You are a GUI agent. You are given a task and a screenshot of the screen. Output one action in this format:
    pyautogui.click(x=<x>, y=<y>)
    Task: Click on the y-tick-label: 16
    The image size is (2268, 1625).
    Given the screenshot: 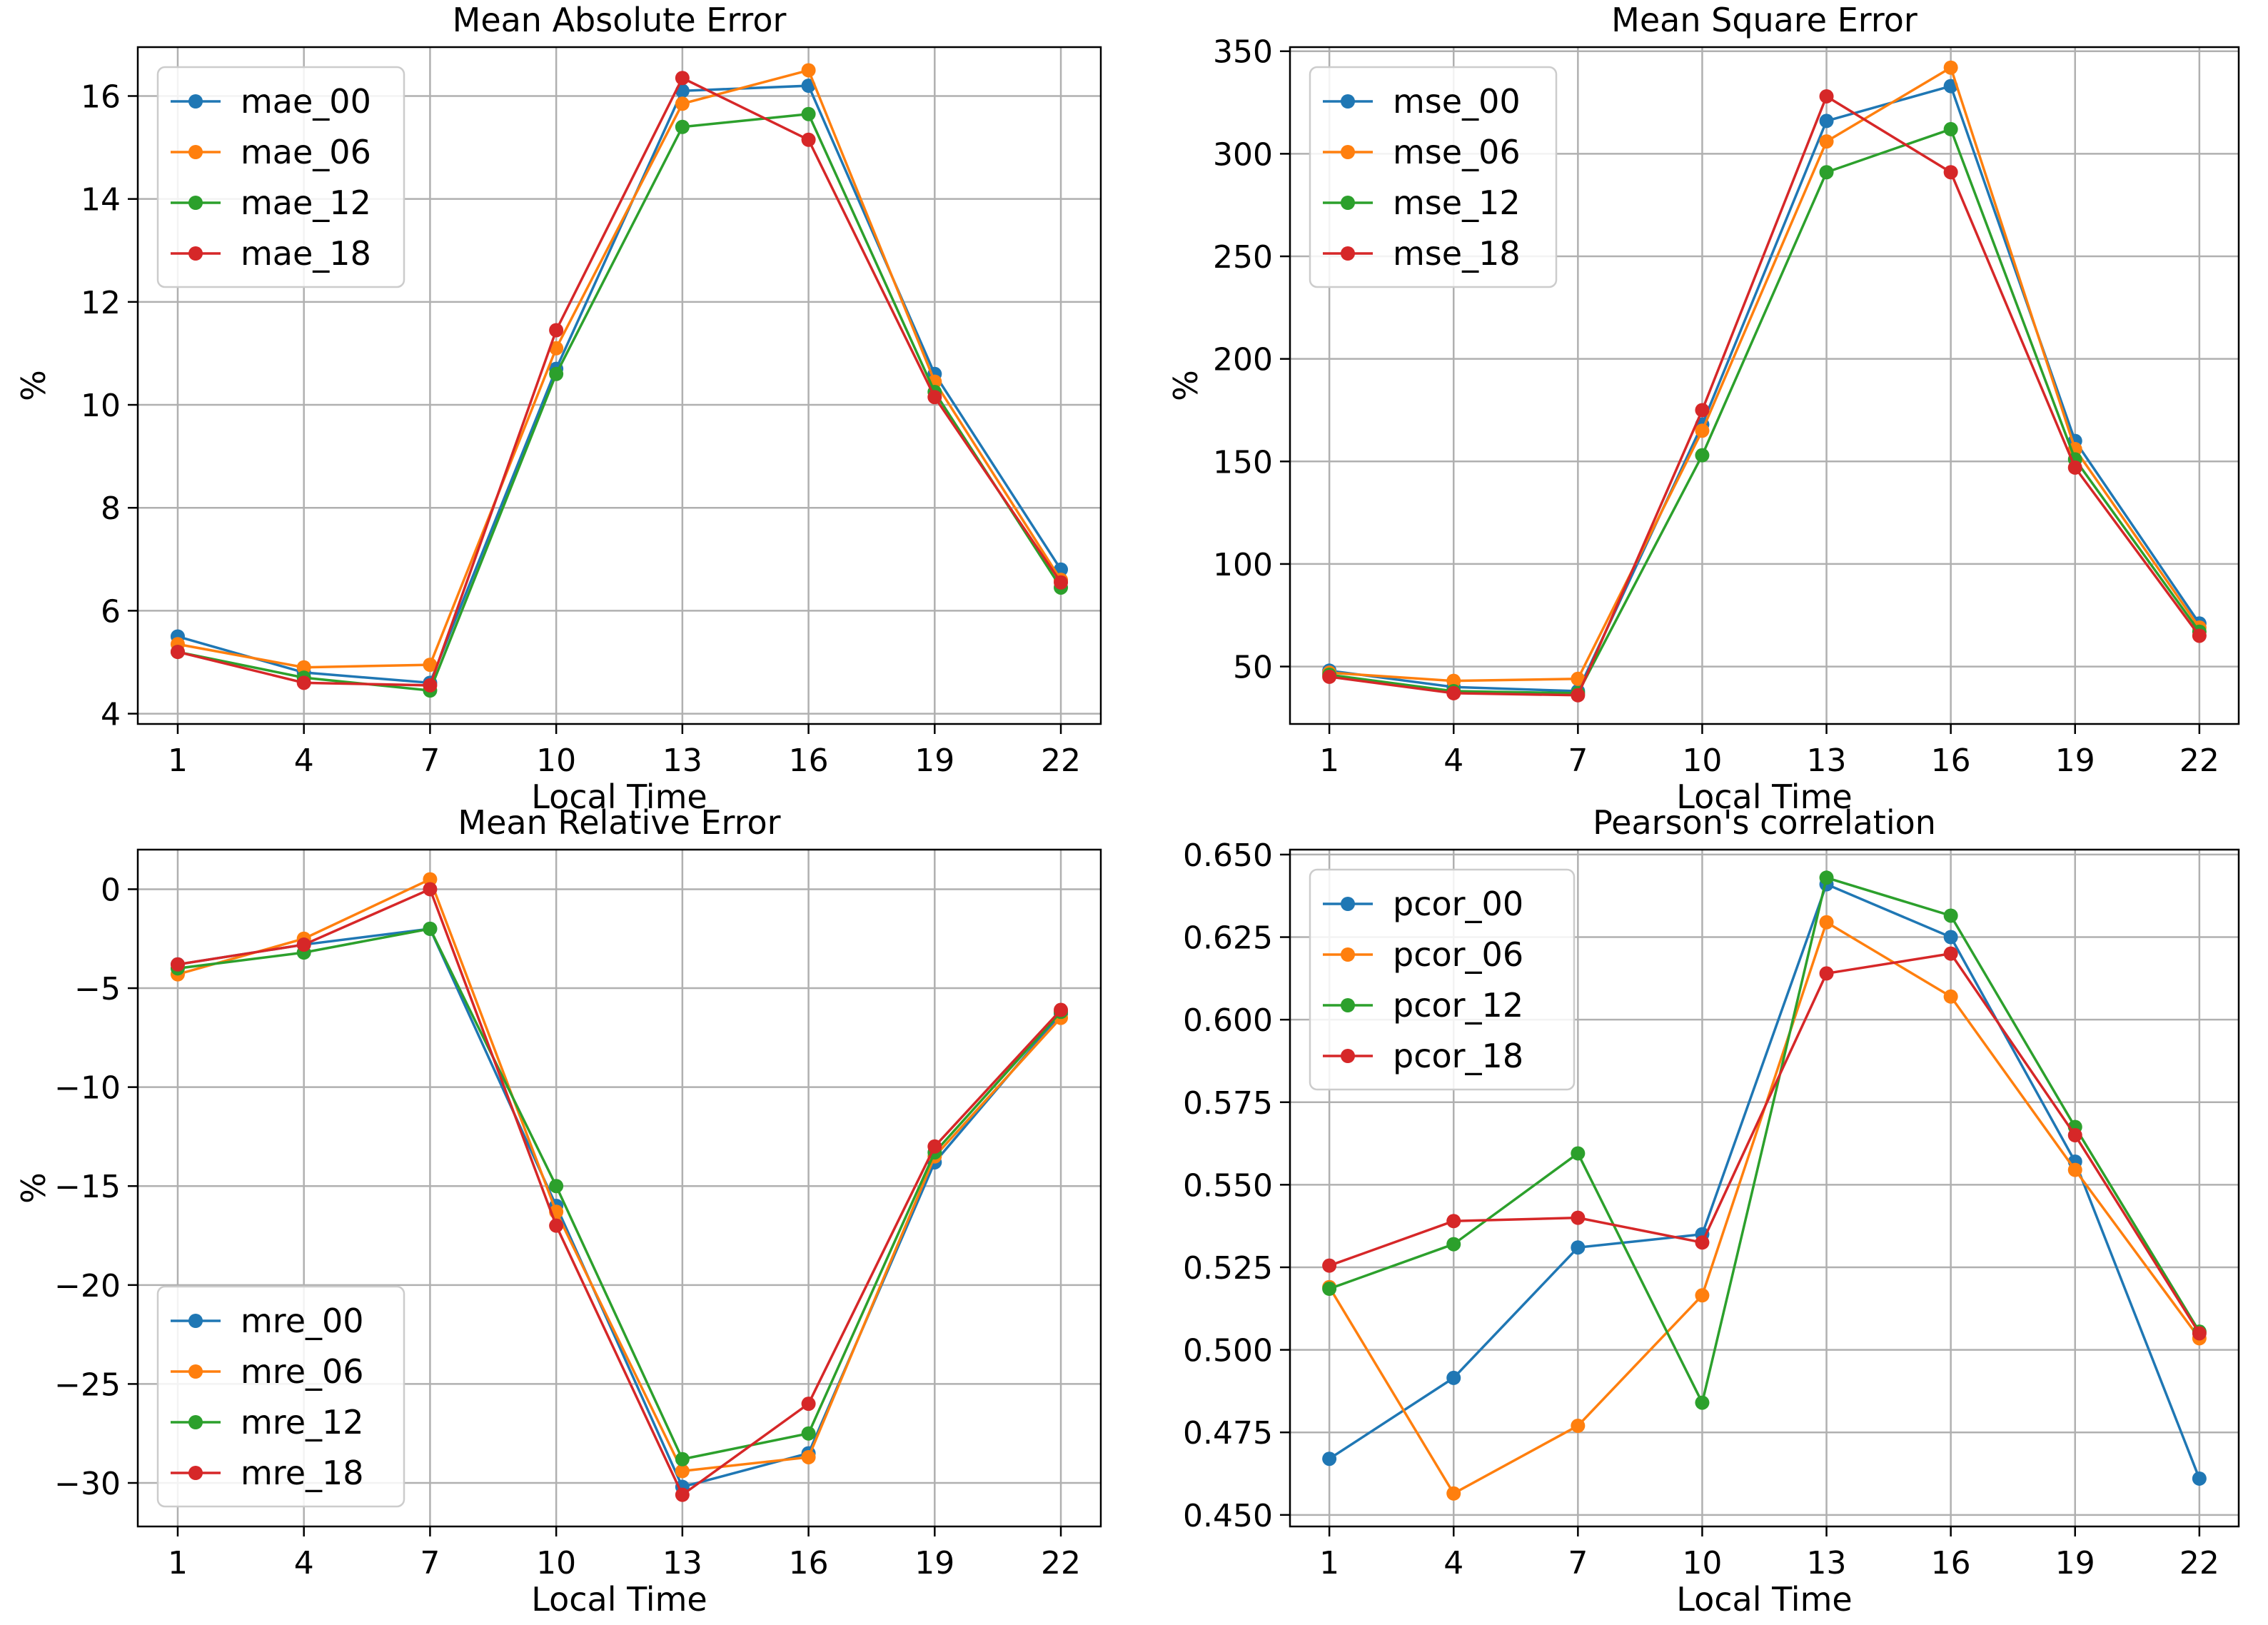 What is the action you would take?
    pyautogui.click(x=101, y=97)
    